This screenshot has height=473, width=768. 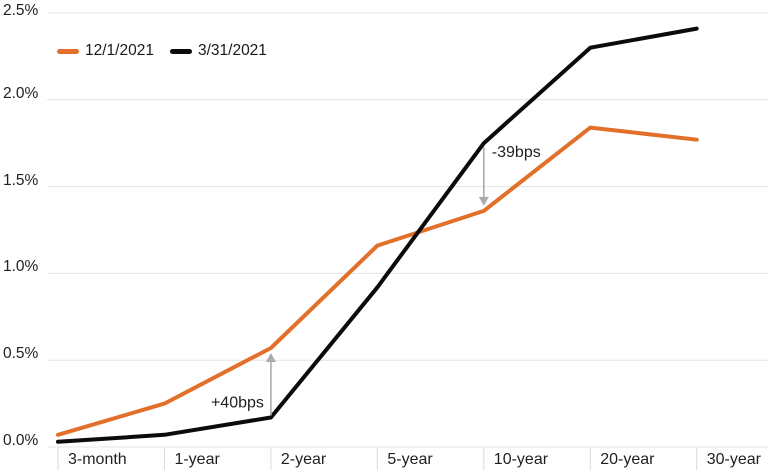 I want to click on y-axis-label-0.0%: 0.0%, so click(x=21, y=440).